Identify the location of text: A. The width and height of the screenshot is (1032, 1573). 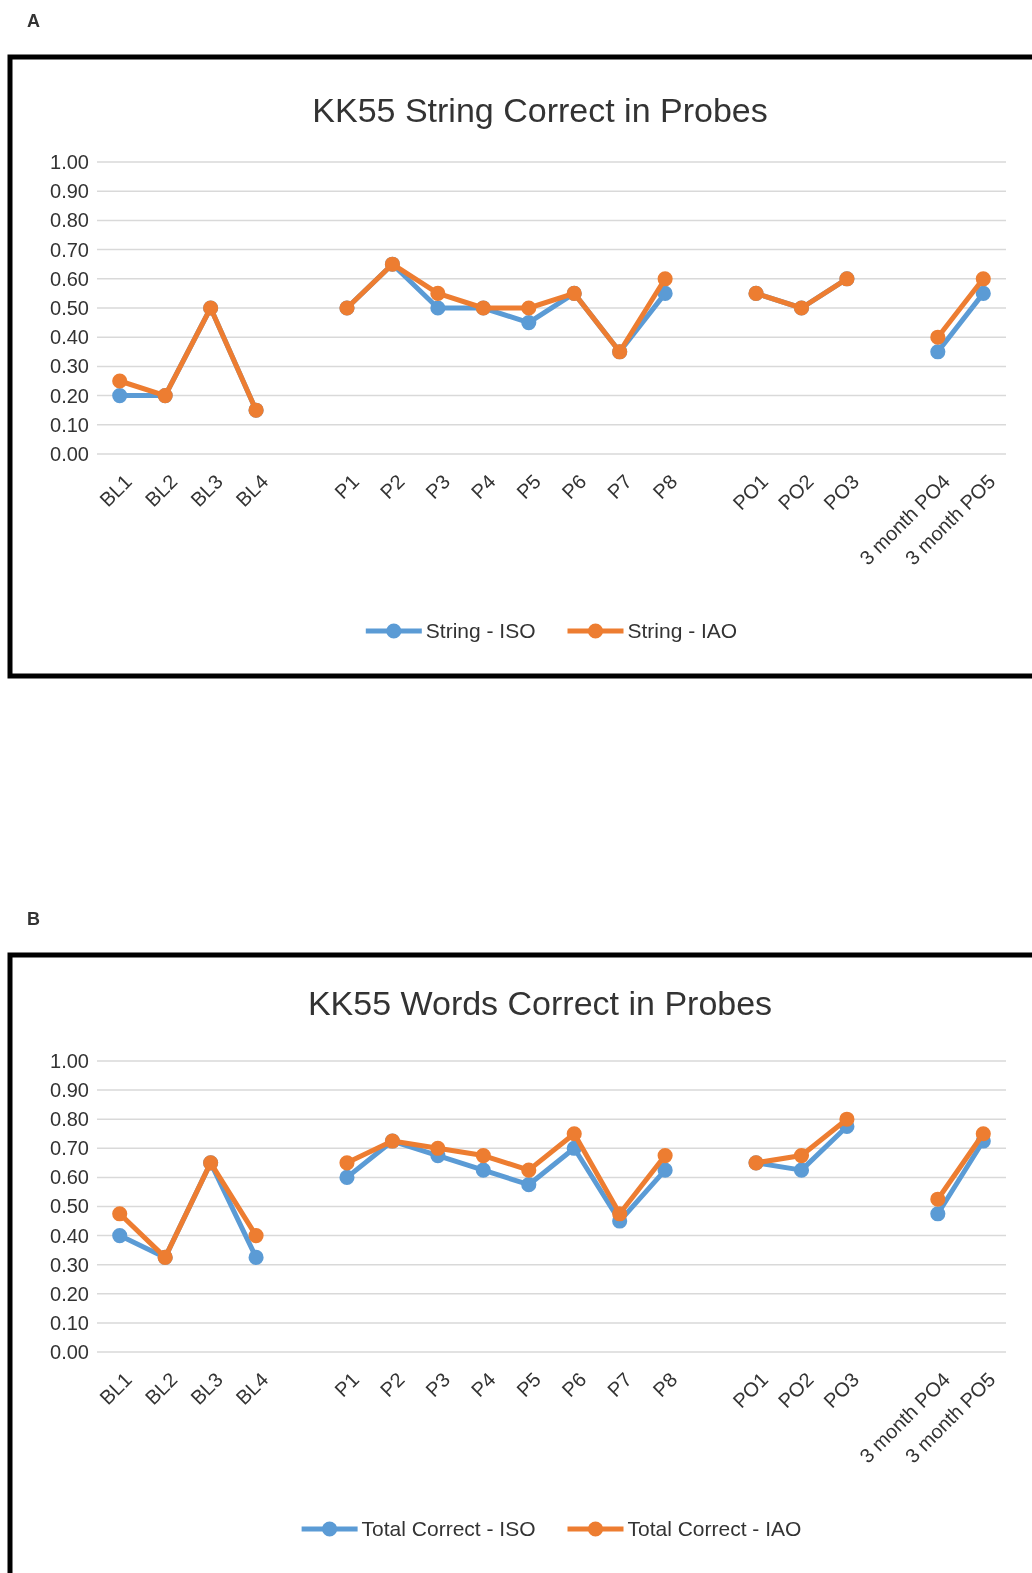
(33, 21).